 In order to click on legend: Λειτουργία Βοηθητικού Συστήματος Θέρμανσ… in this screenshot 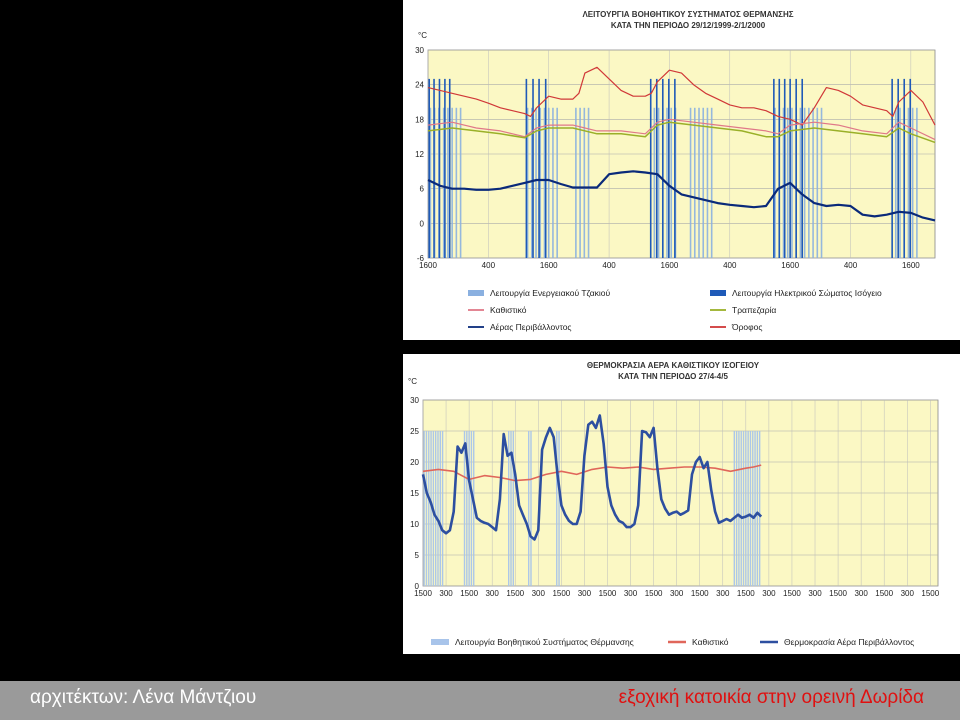, I will do `click(672, 642)`.